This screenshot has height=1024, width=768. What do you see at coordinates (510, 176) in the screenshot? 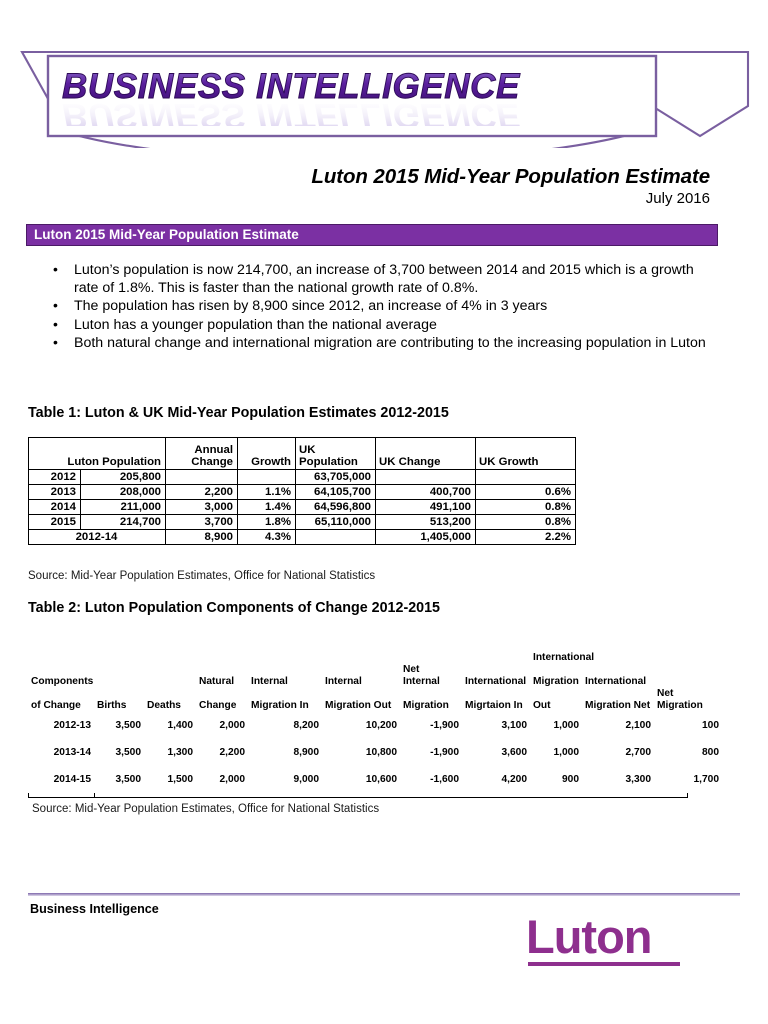
I see `page-title: Luton 2015 Mid-Year Population Estimate` at bounding box center [510, 176].